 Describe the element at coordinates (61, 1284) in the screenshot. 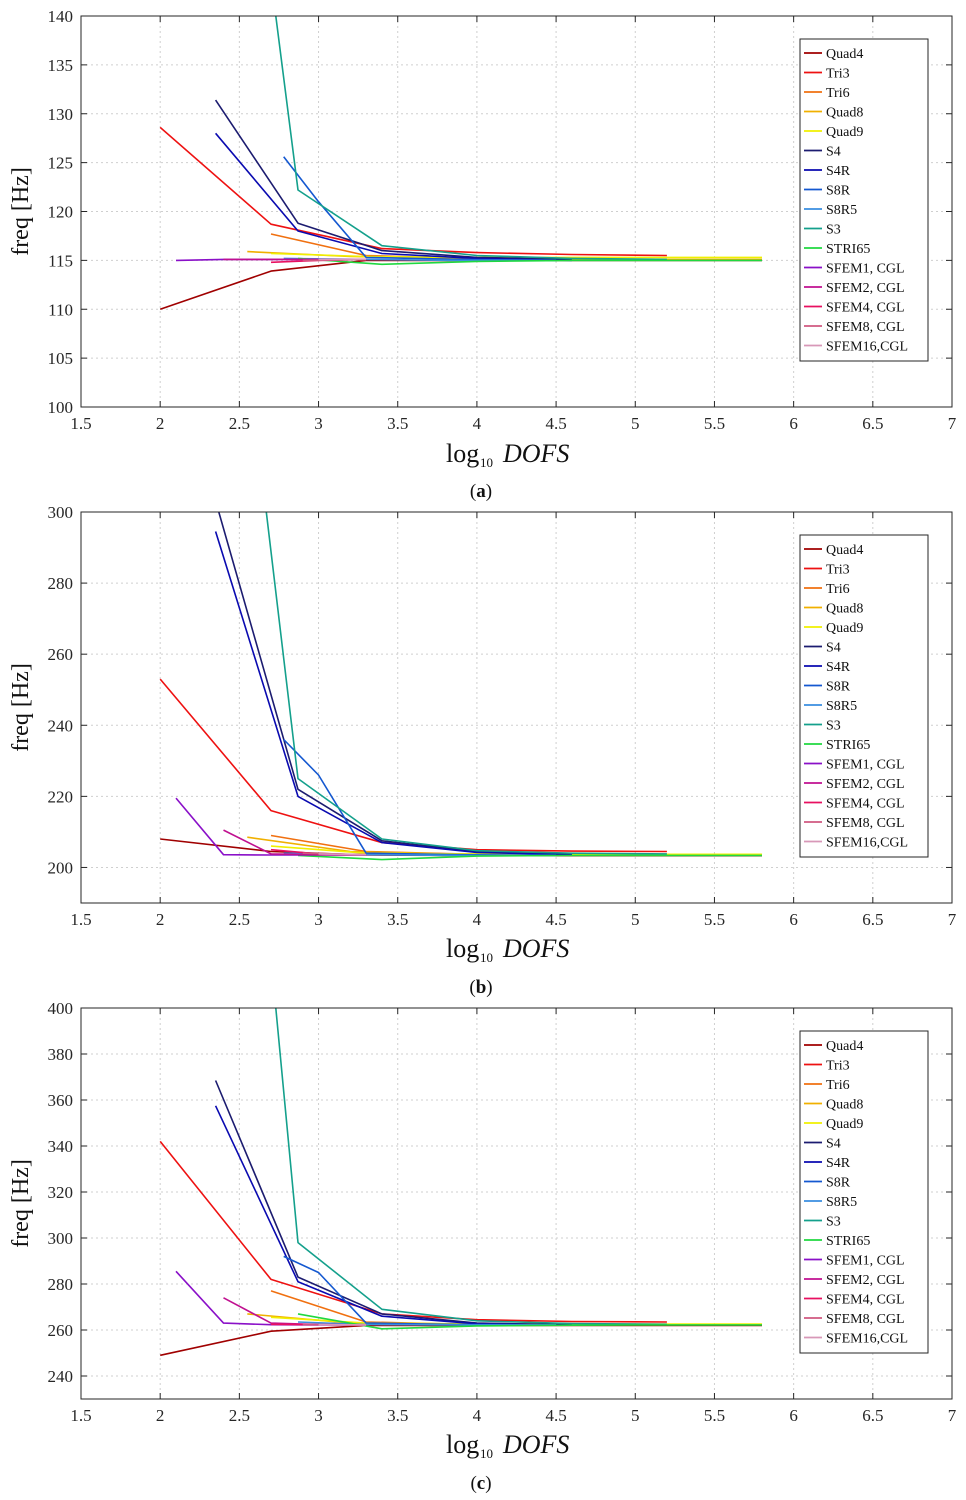

I see `y-tick-label: 280` at that location.